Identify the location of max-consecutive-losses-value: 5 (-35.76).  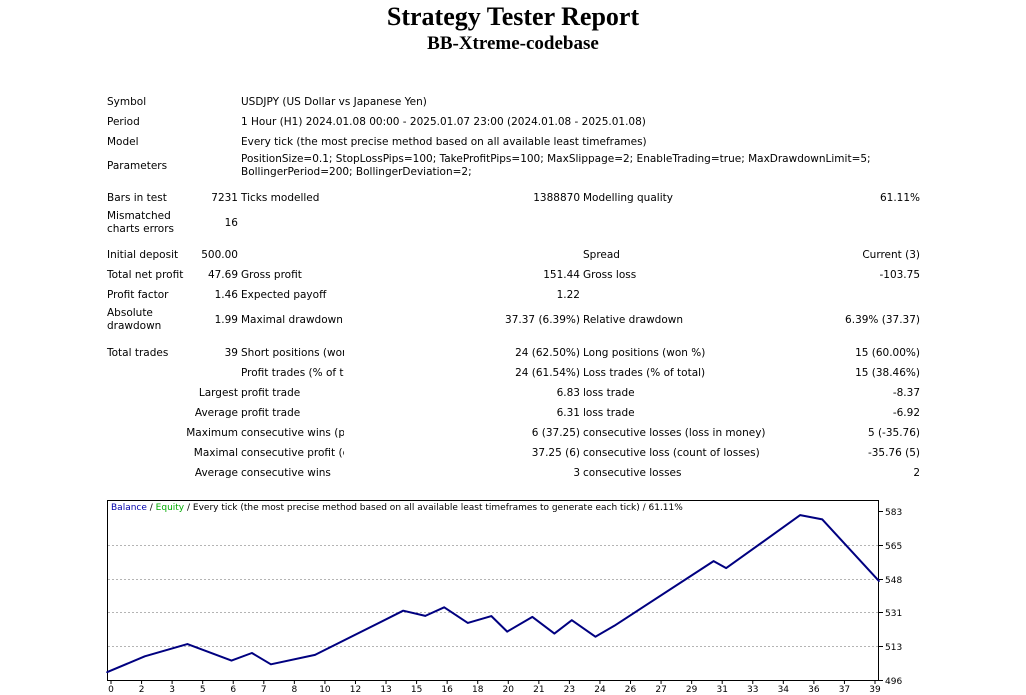
(893, 433).